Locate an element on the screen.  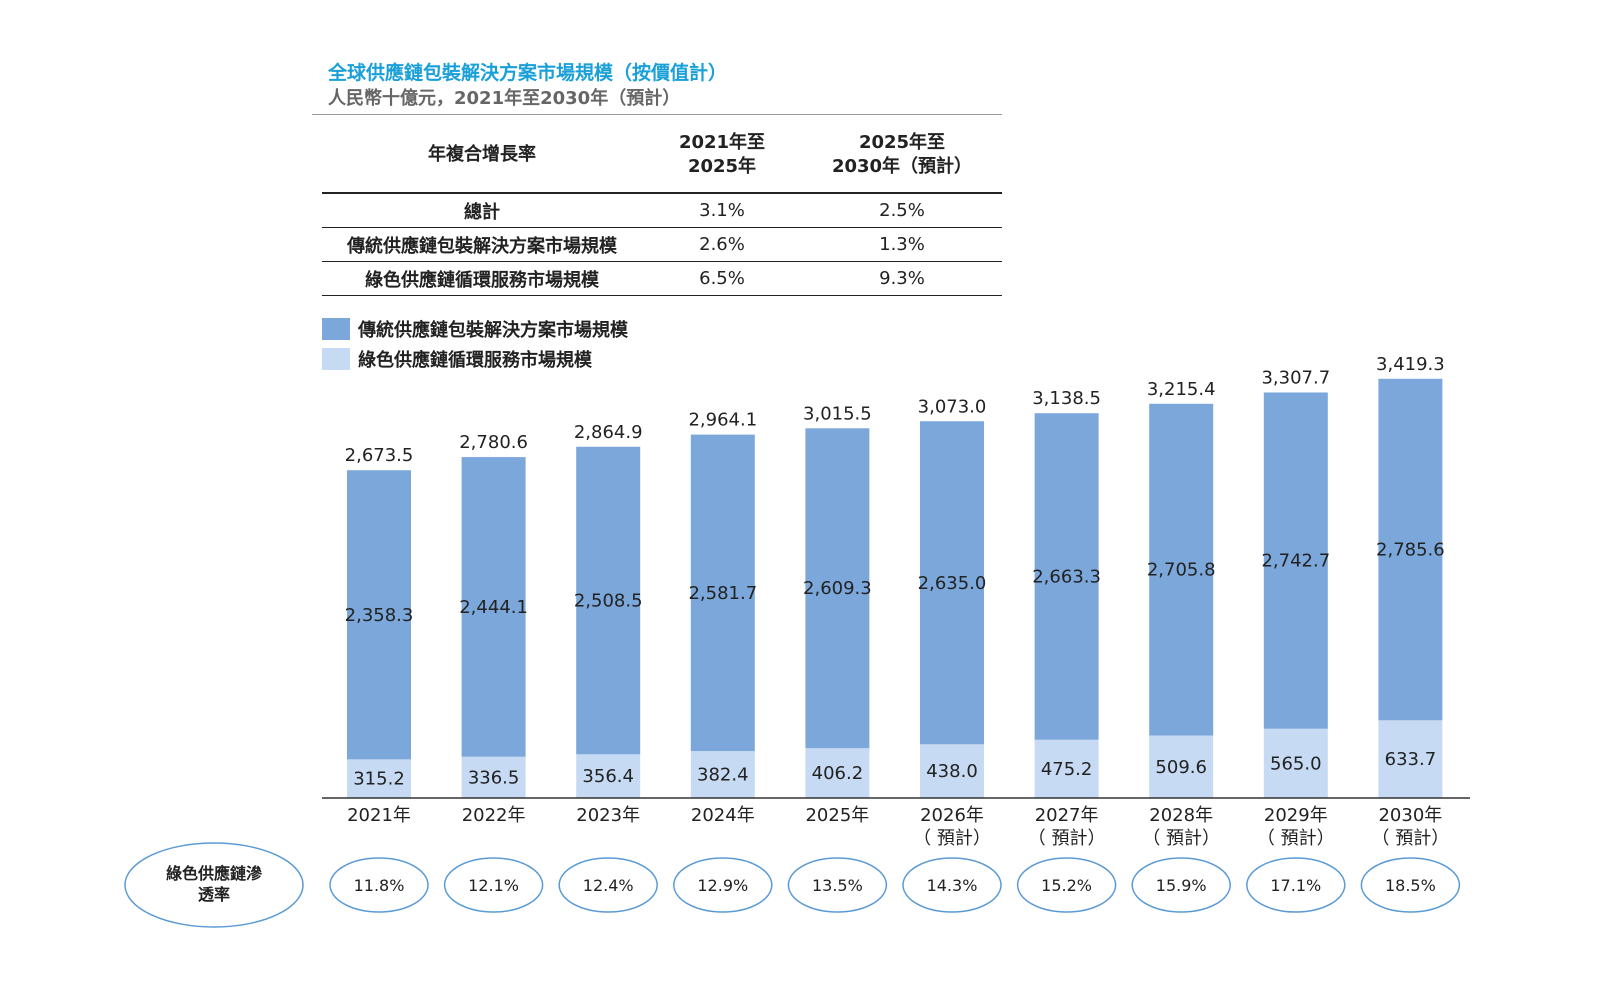
data-label-green: 475.2 is located at coordinates (1067, 769).